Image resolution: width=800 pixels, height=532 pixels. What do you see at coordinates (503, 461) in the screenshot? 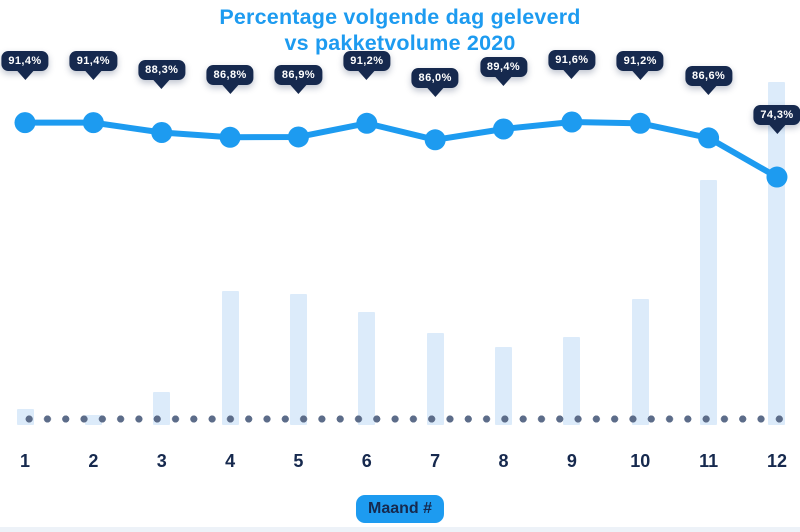
I see `month-label-8: 8` at bounding box center [503, 461].